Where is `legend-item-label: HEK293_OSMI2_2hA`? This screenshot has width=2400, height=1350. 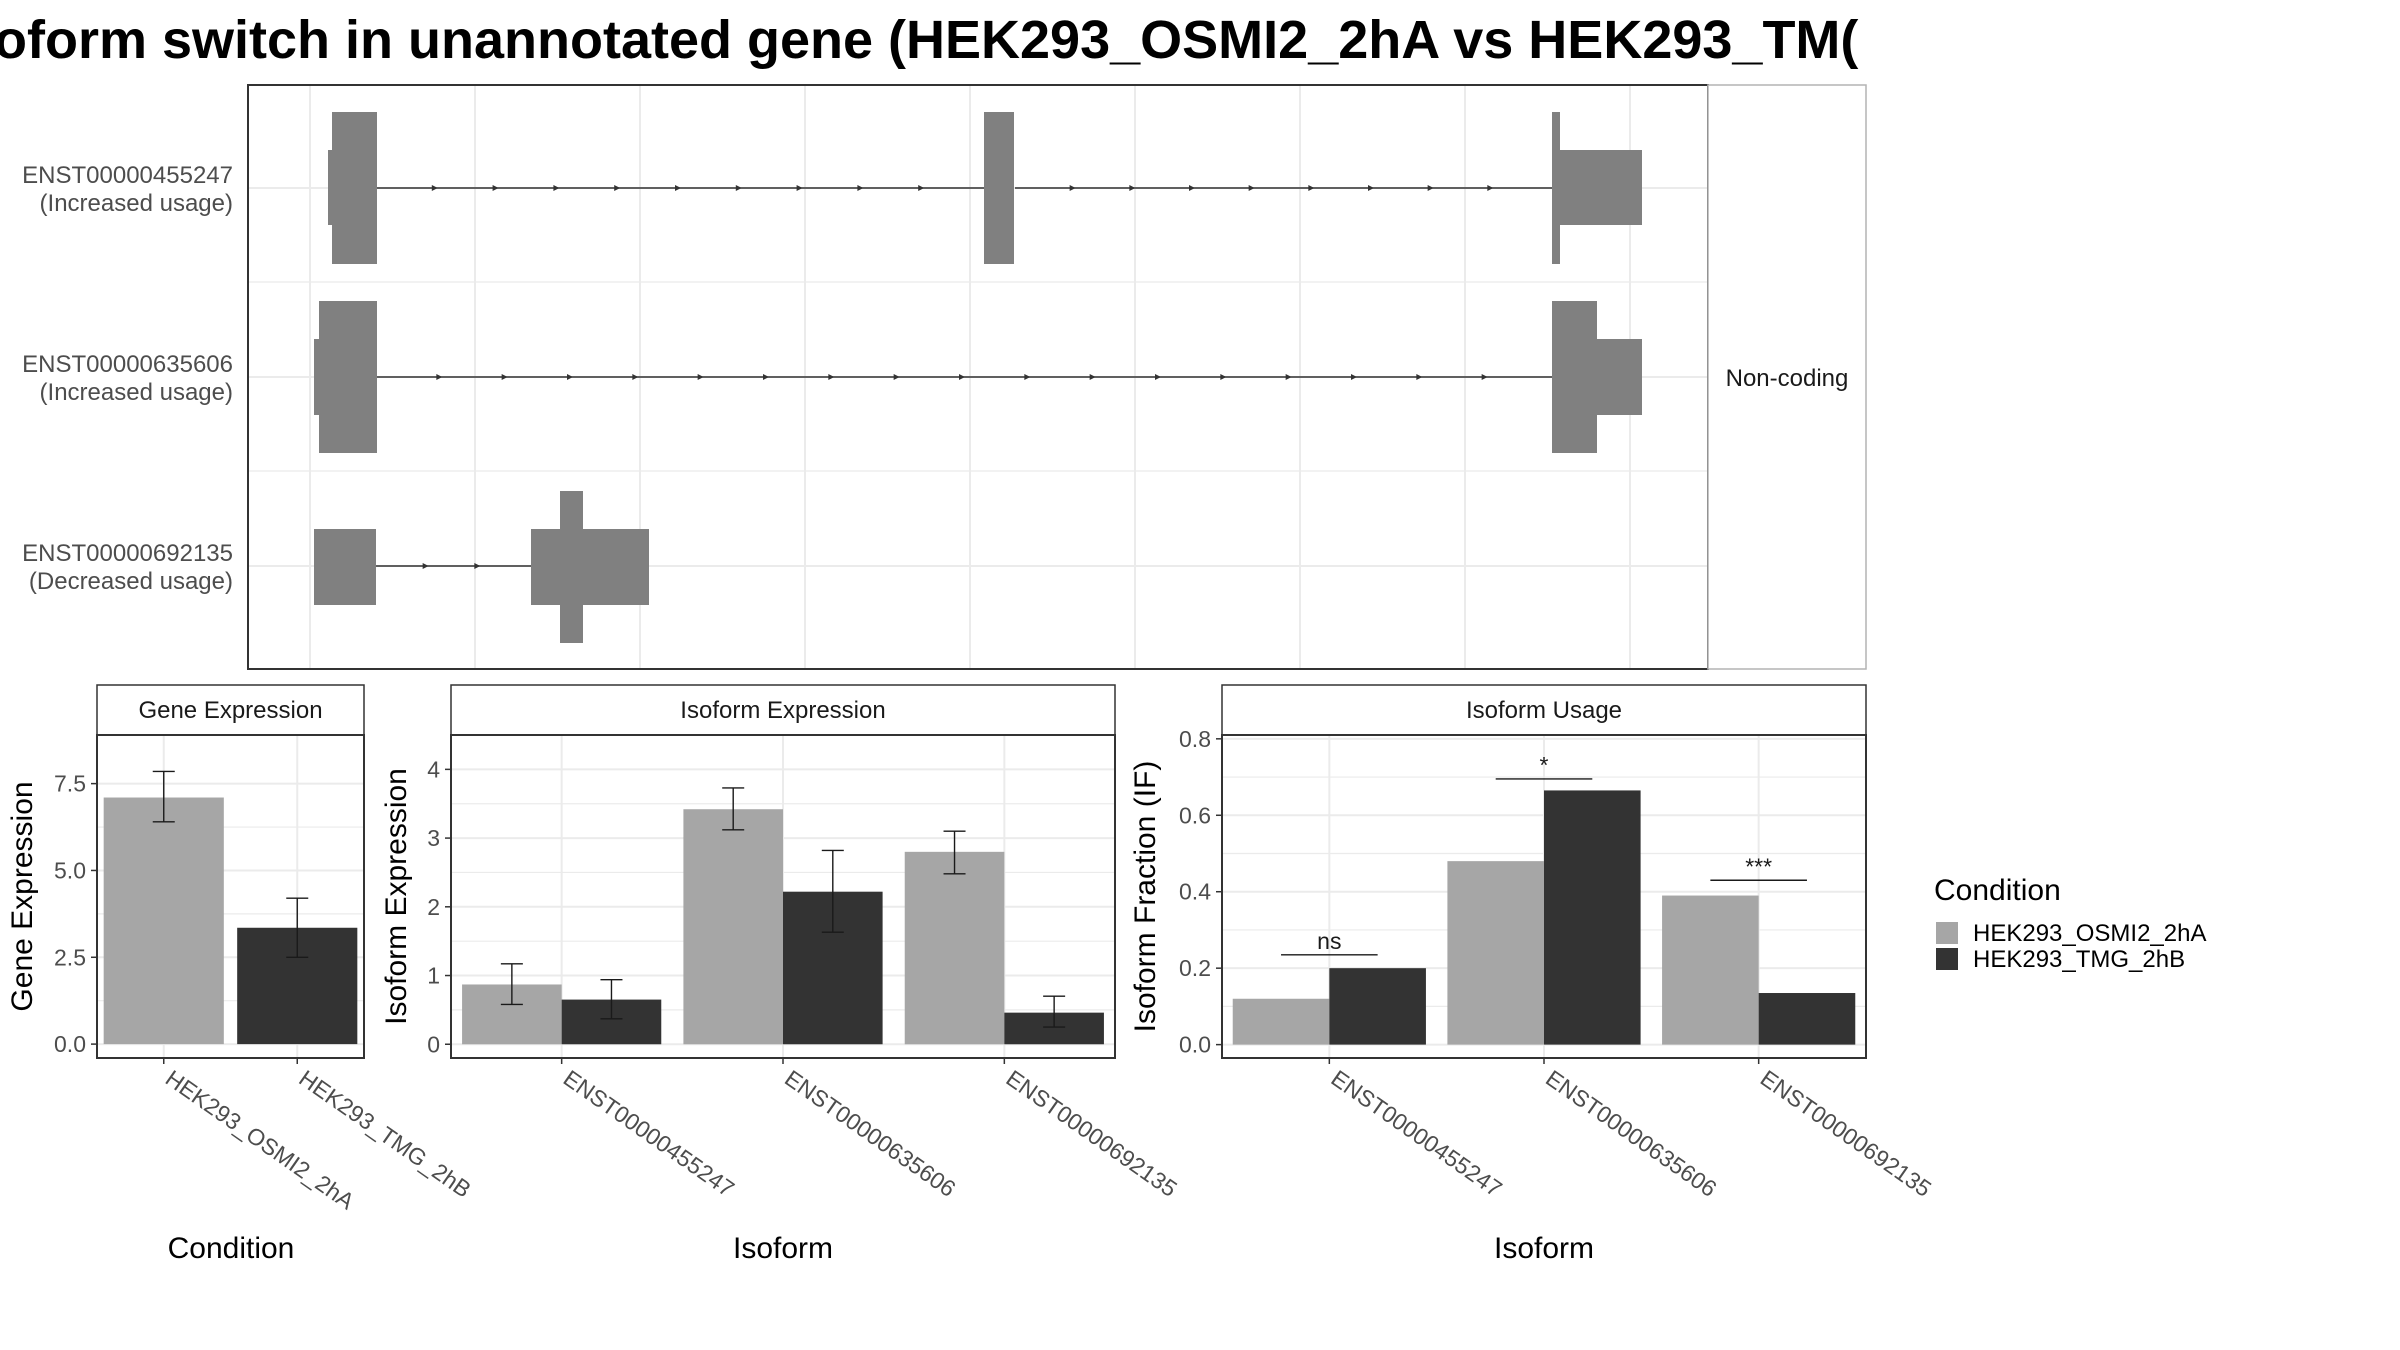 legend-item-label: HEK293_OSMI2_2hA is located at coordinates (2089, 933).